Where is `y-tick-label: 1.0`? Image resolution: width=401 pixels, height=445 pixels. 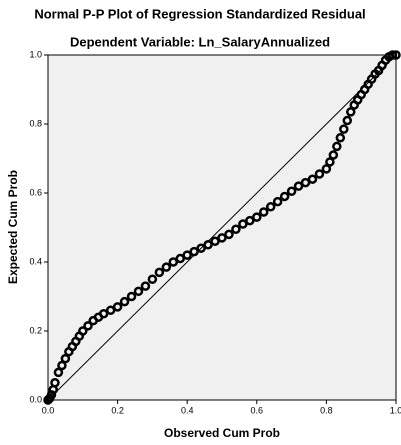 y-tick-label: 1.0 is located at coordinates (35, 54).